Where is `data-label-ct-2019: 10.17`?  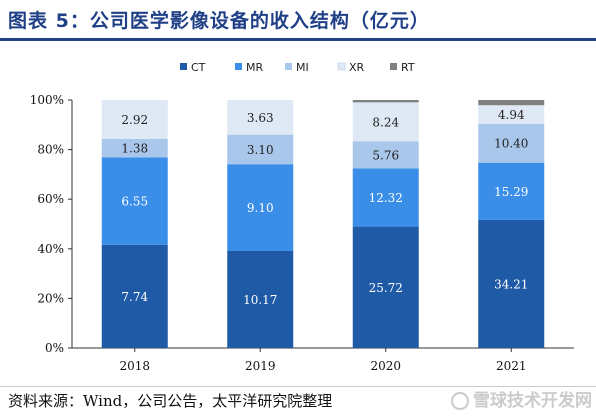
data-label-ct-2019: 10.17 is located at coordinates (260, 300).